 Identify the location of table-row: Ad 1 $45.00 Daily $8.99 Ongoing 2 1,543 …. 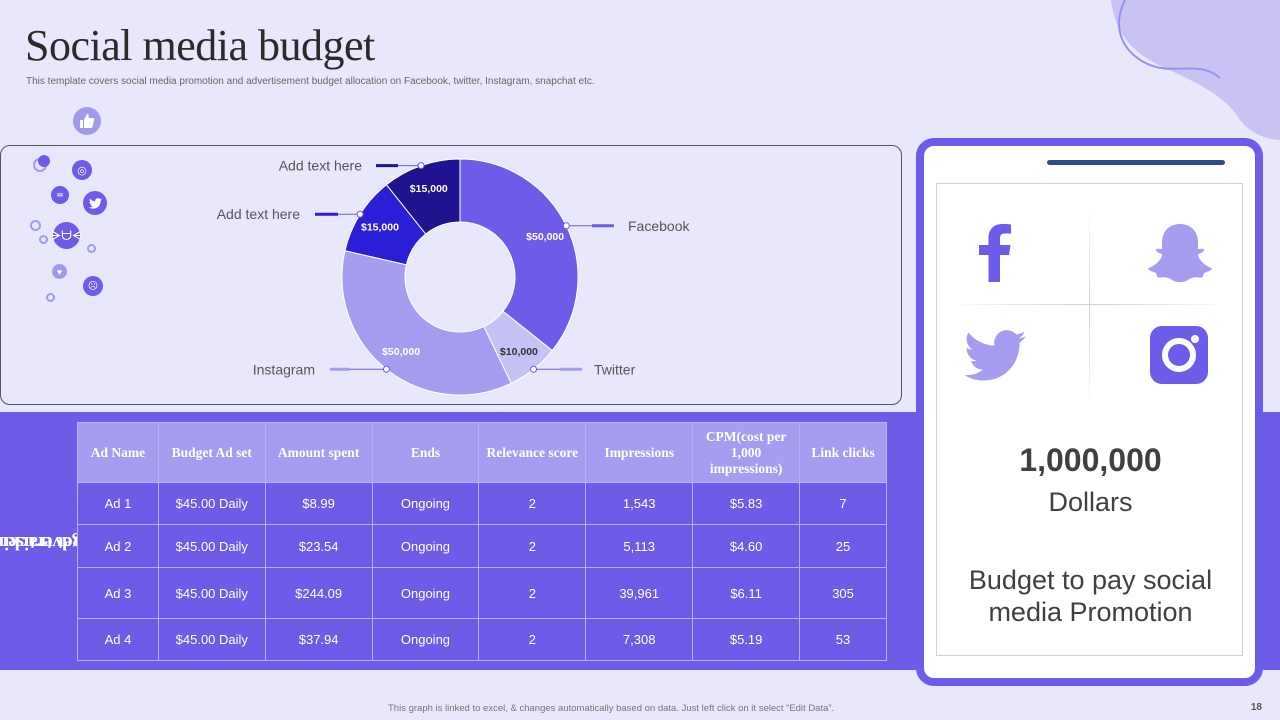
(482, 503).